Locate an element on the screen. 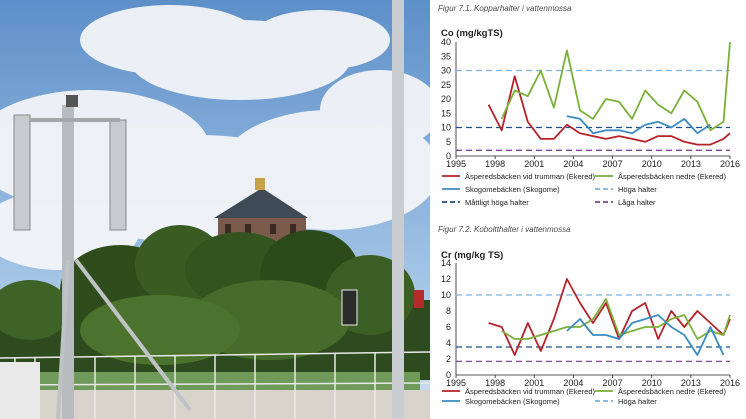 This screenshot has width=746, height=419. y-tick-label: 14 is located at coordinates (446, 263).